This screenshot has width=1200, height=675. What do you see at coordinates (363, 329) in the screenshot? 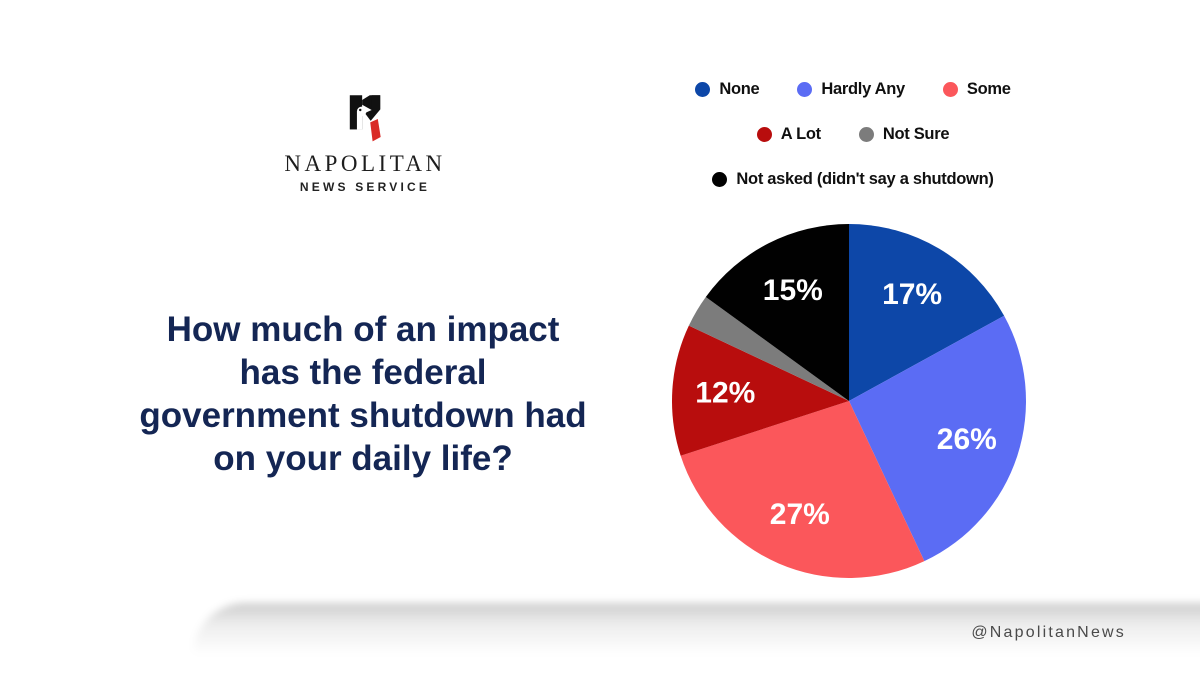
I see `question-line-1: How much of an impact` at bounding box center [363, 329].